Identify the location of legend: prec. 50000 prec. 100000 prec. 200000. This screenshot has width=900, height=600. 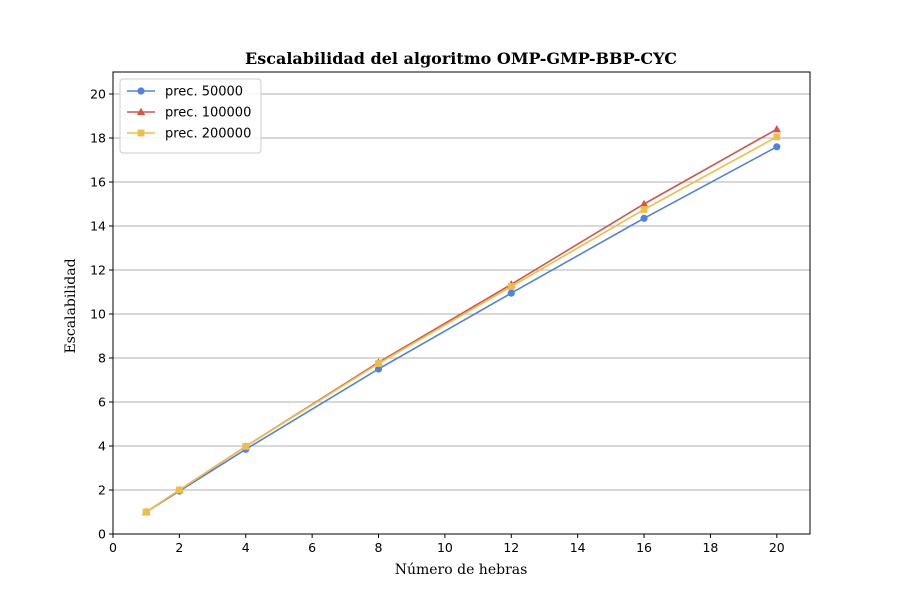
(190, 116).